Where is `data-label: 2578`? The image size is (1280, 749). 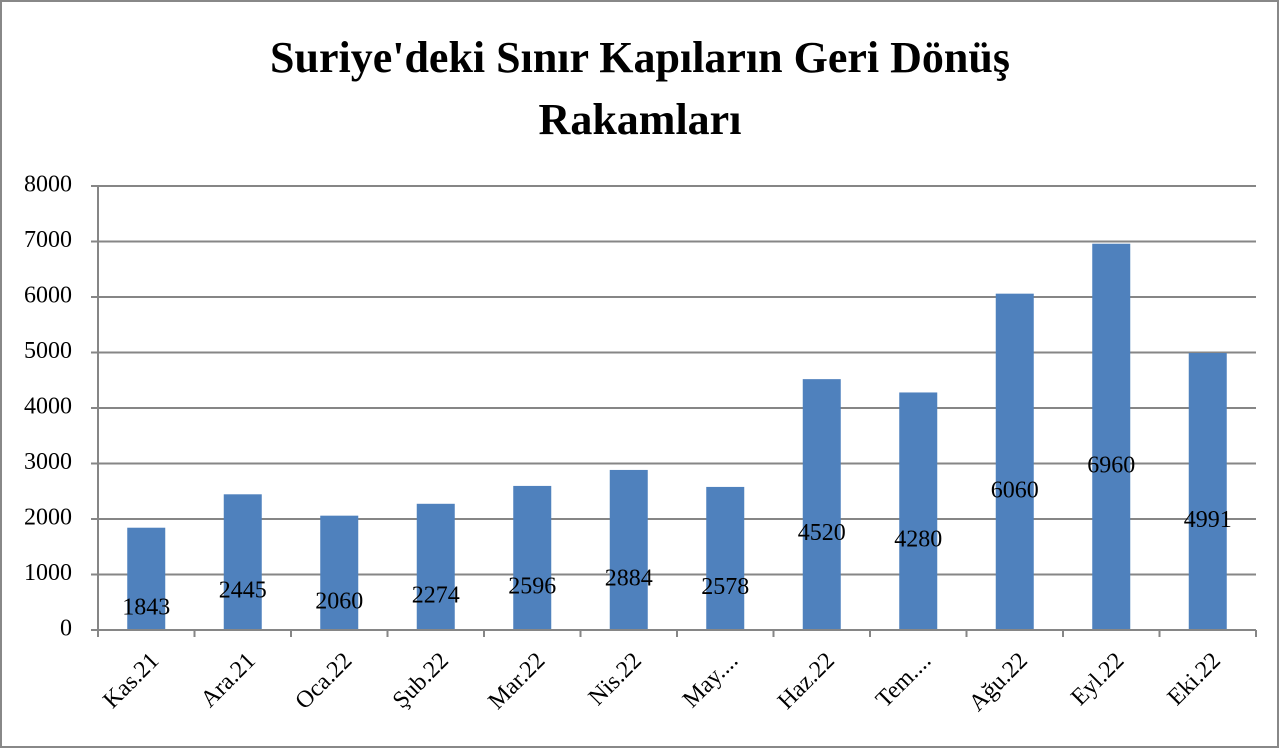
data-label: 2578 is located at coordinates (725, 587).